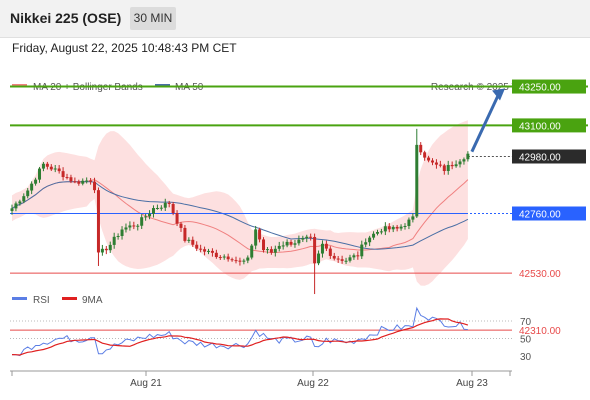 This screenshot has width=590, height=400. What do you see at coordinates (162, 85) in the screenshot?
I see `ma50-legend-swatch` at bounding box center [162, 85].